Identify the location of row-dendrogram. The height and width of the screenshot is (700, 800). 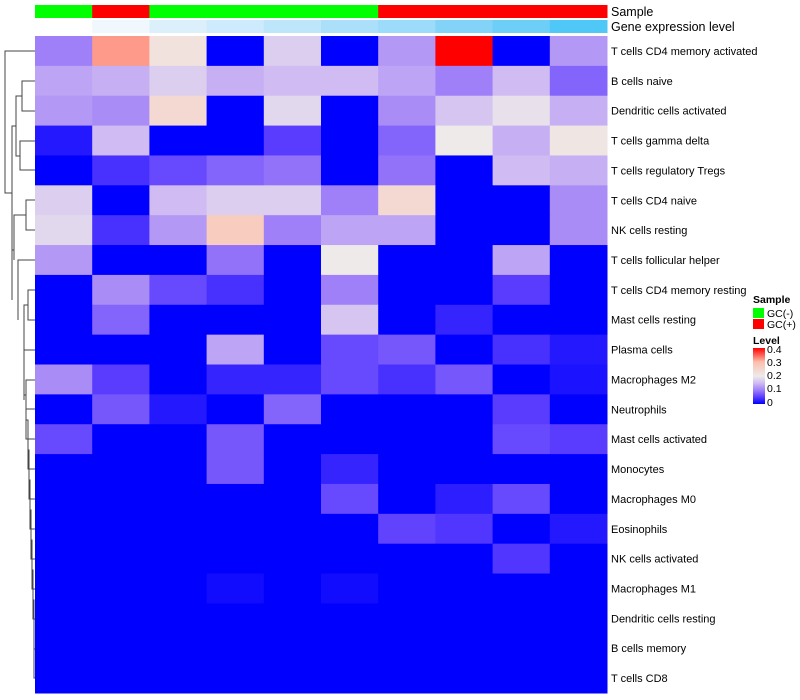
(19, 364).